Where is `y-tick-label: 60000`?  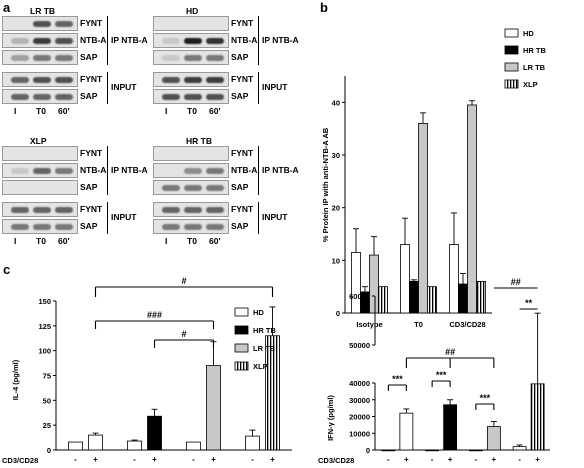
y-tick-label: 60000 is located at coordinates (359, 296).